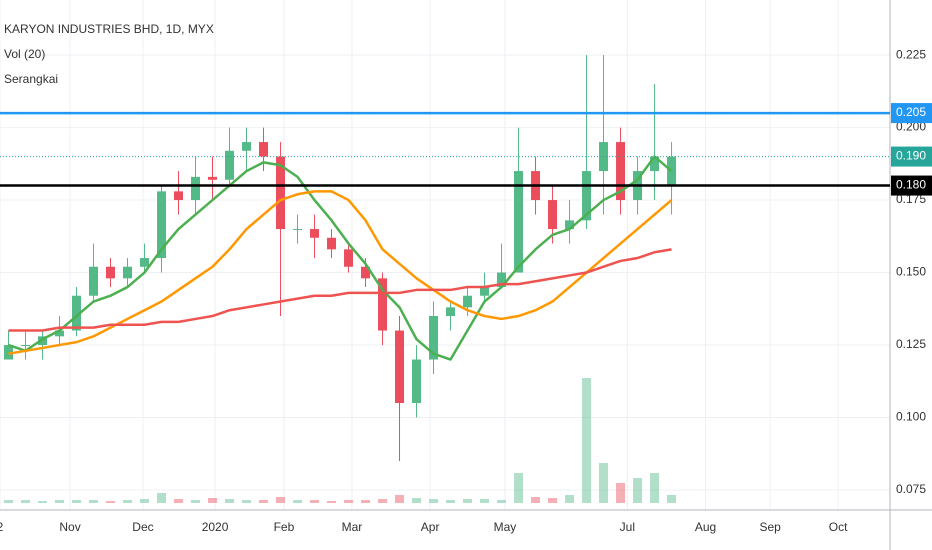 This screenshot has width=932, height=550. What do you see at coordinates (627, 527) in the screenshot?
I see `x-tick-label: Jul` at bounding box center [627, 527].